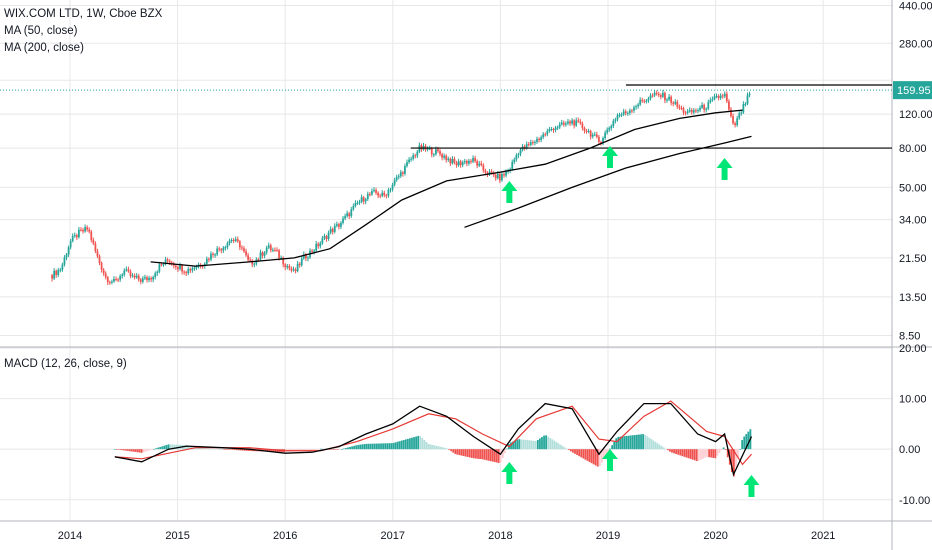 The image size is (932, 550). What do you see at coordinates (724, 169) in the screenshot?
I see `price-arrow-up-icon` at bounding box center [724, 169].